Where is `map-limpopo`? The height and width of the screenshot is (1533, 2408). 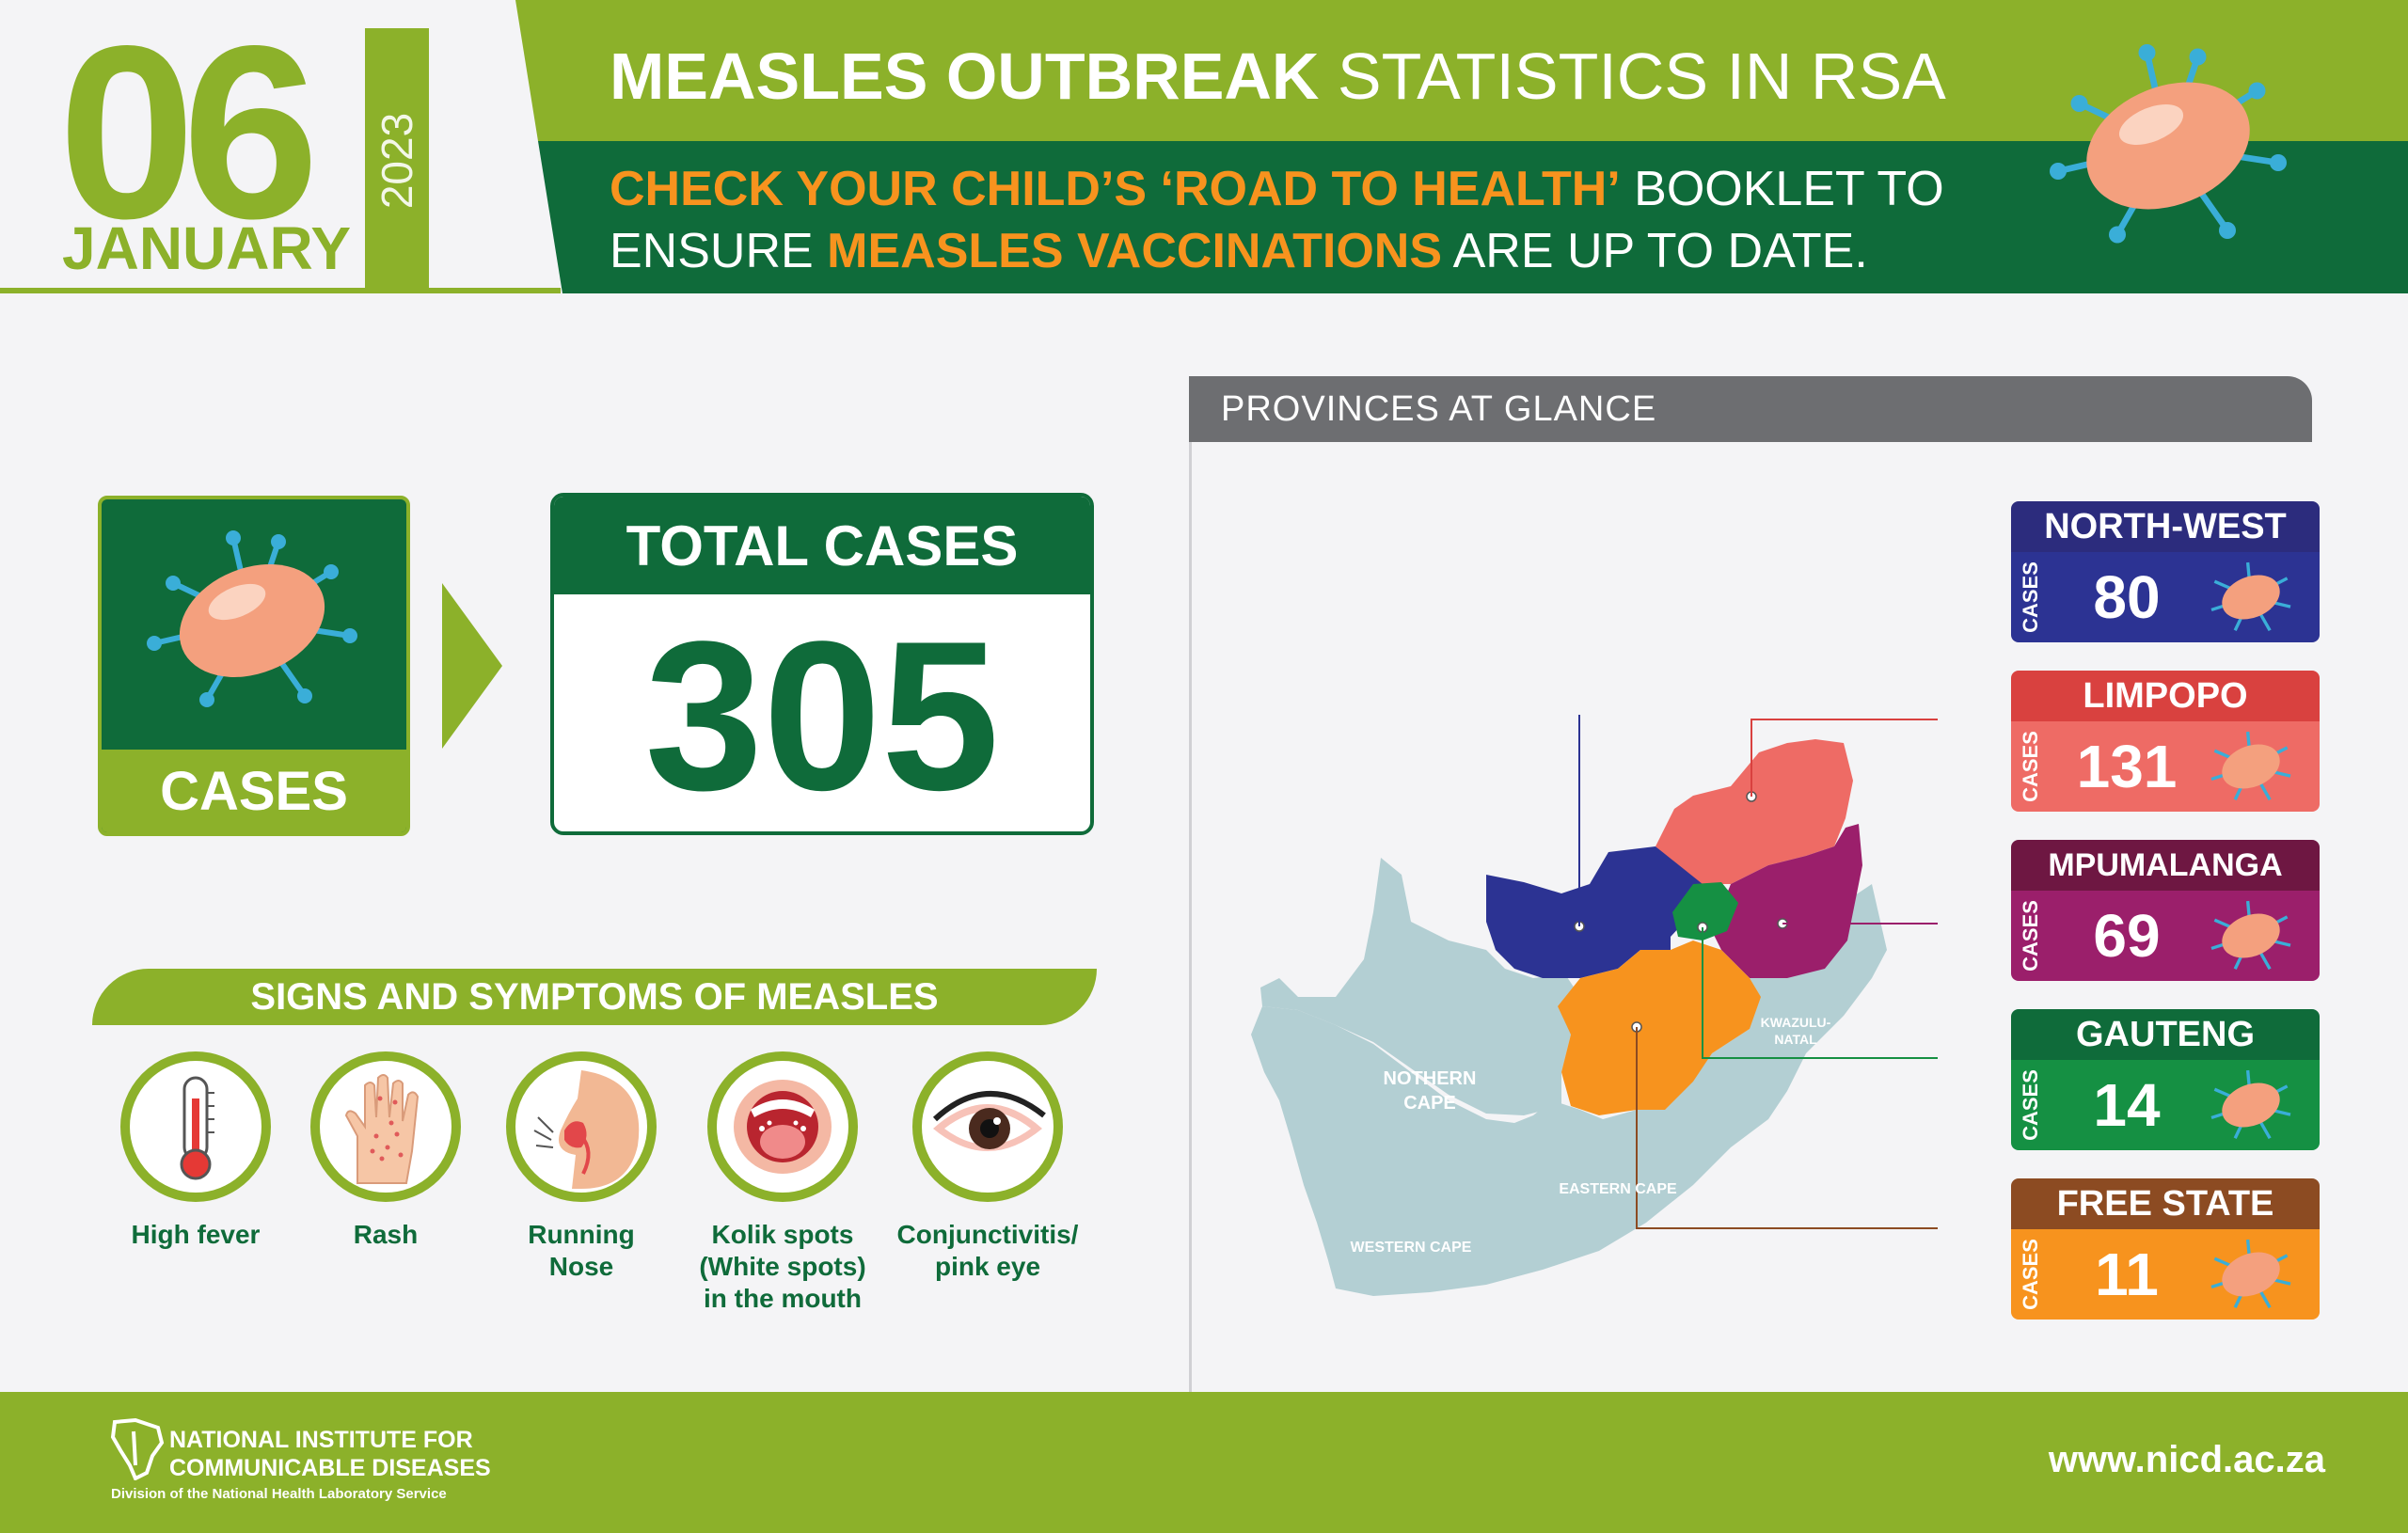 map-limpopo is located at coordinates (1755, 812).